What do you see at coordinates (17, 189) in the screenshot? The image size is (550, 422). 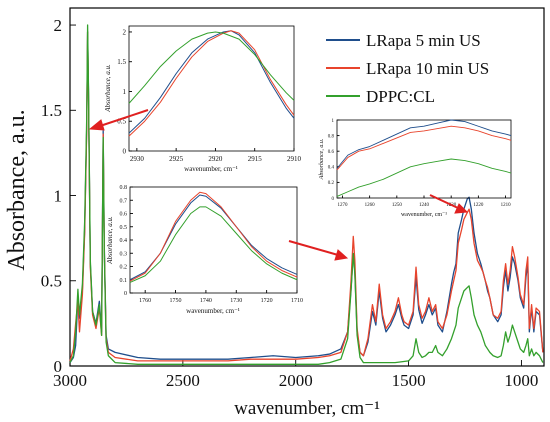 I see `main-y-axis-label: Absorbance, a.u.` at bounding box center [17, 189].